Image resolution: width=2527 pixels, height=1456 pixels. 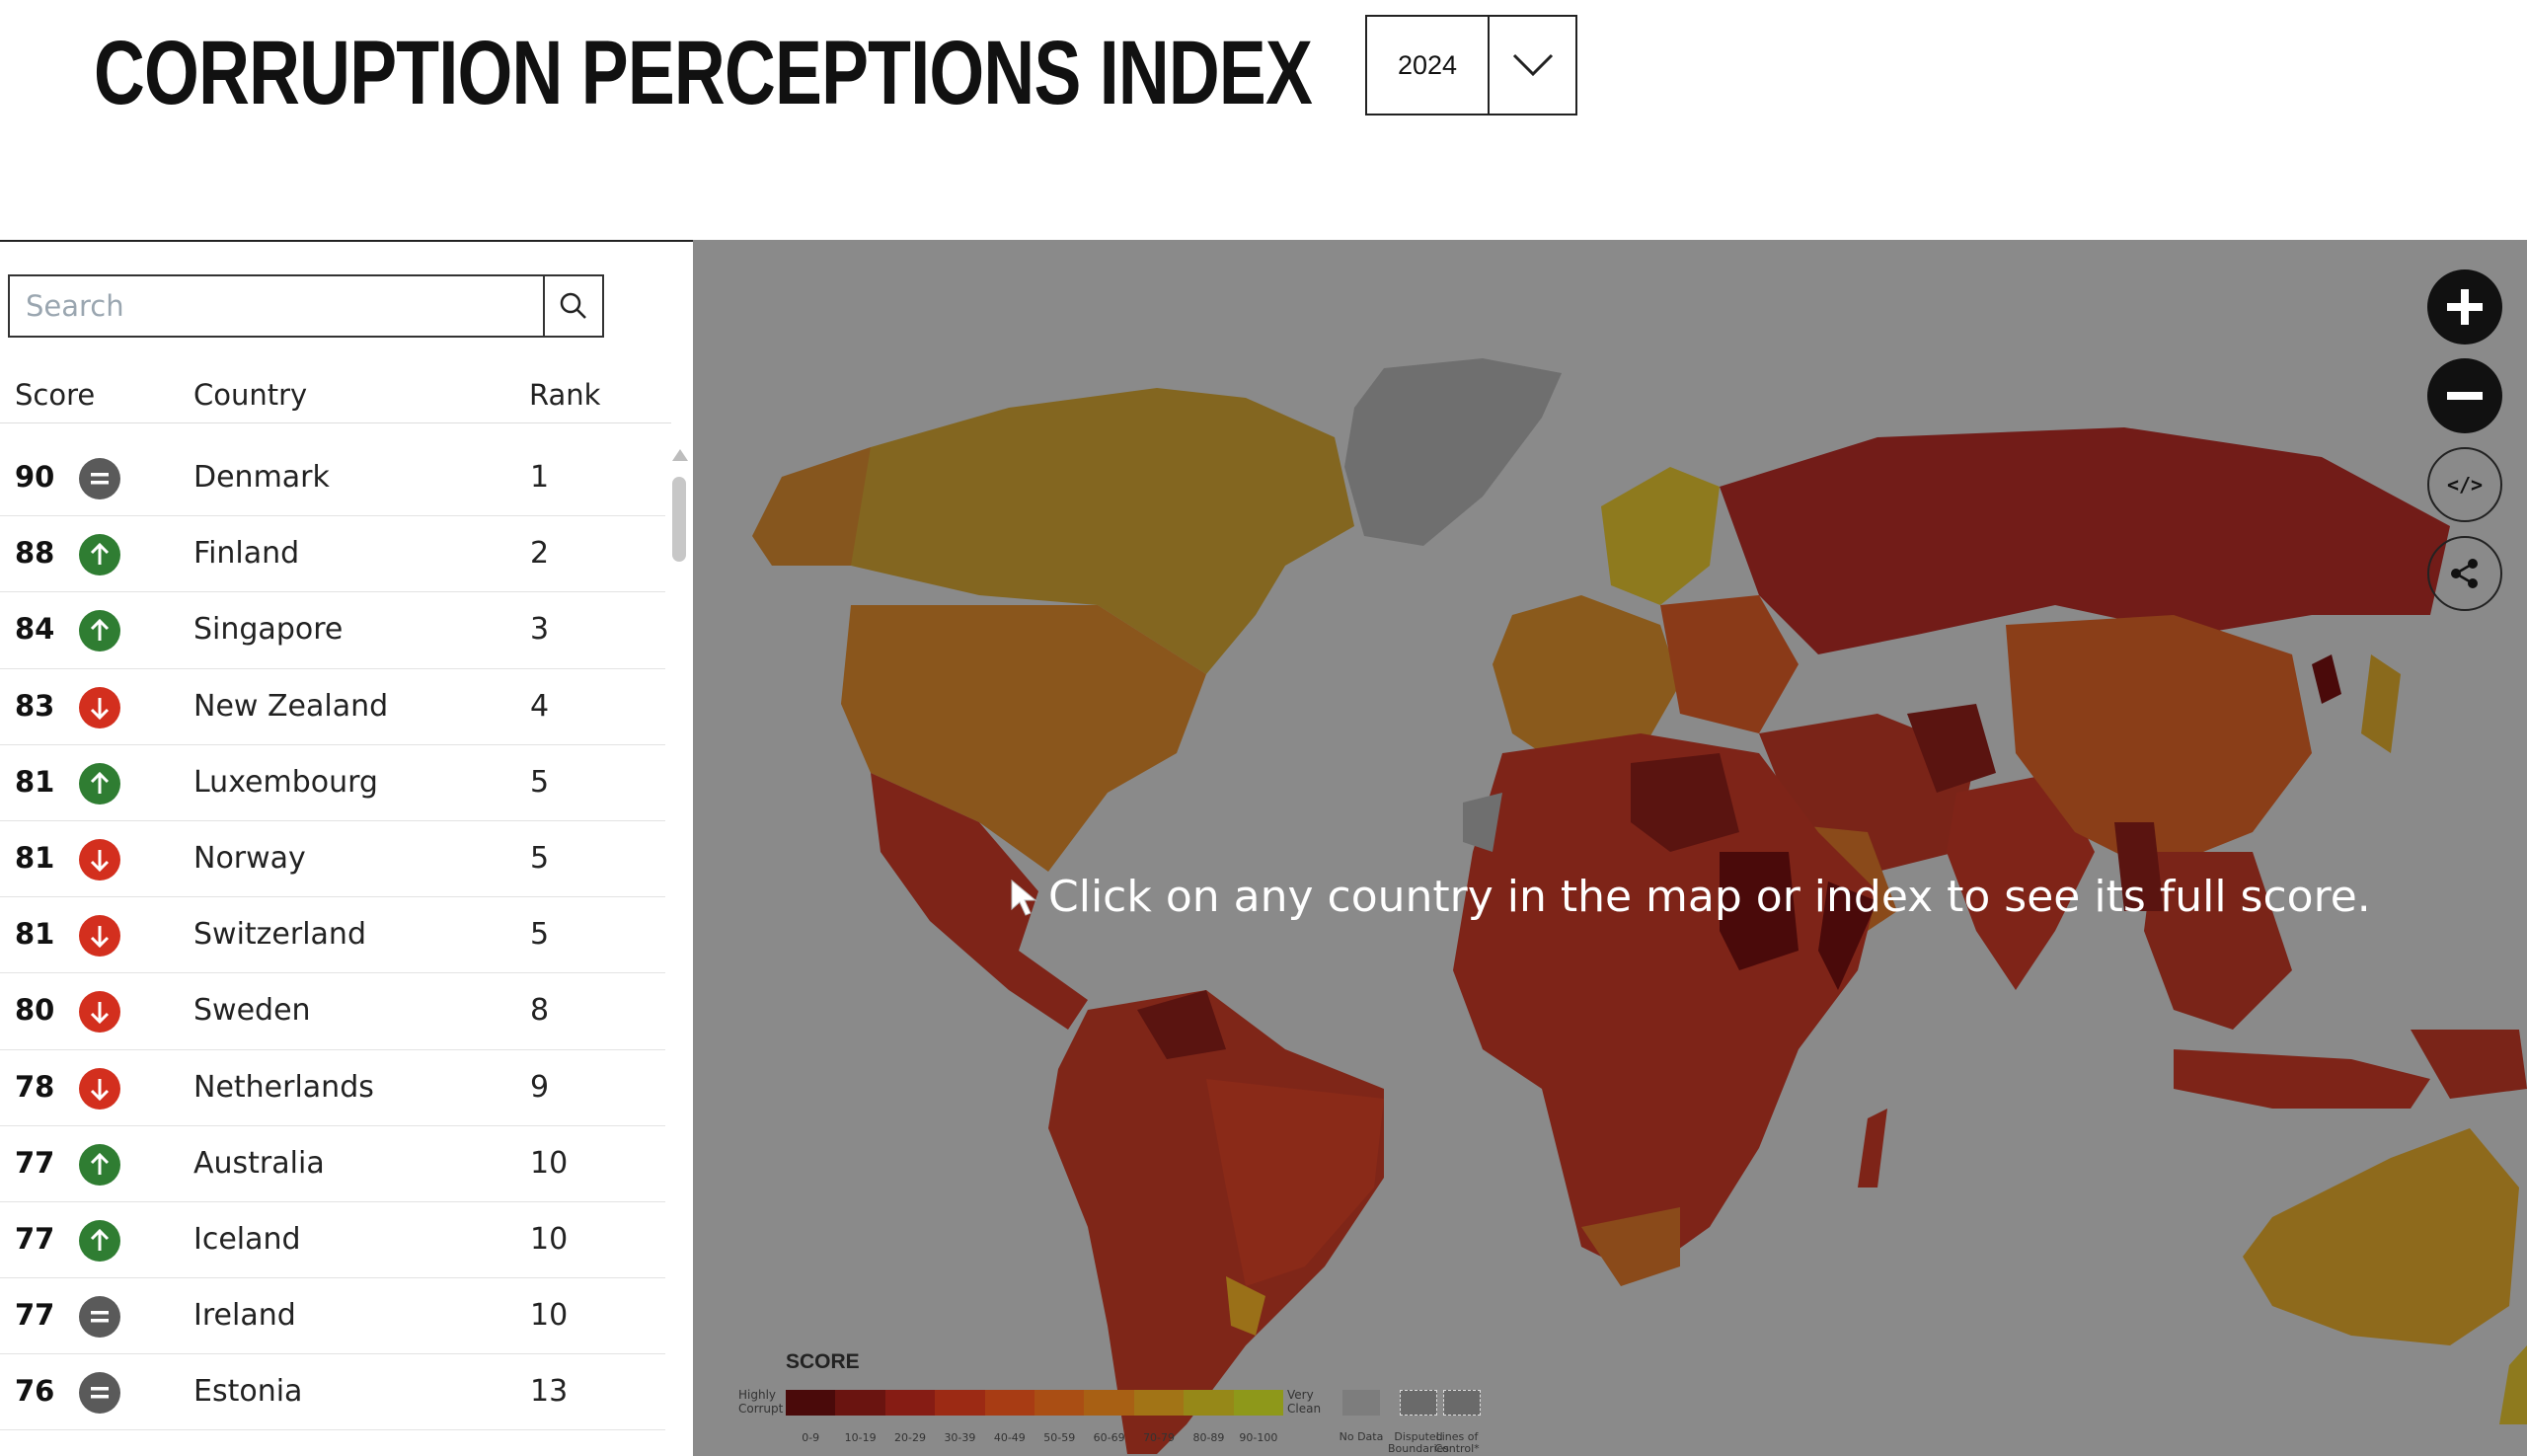 What do you see at coordinates (332, 1164) in the screenshot?
I see `table-row: 77 Australia 10` at bounding box center [332, 1164].